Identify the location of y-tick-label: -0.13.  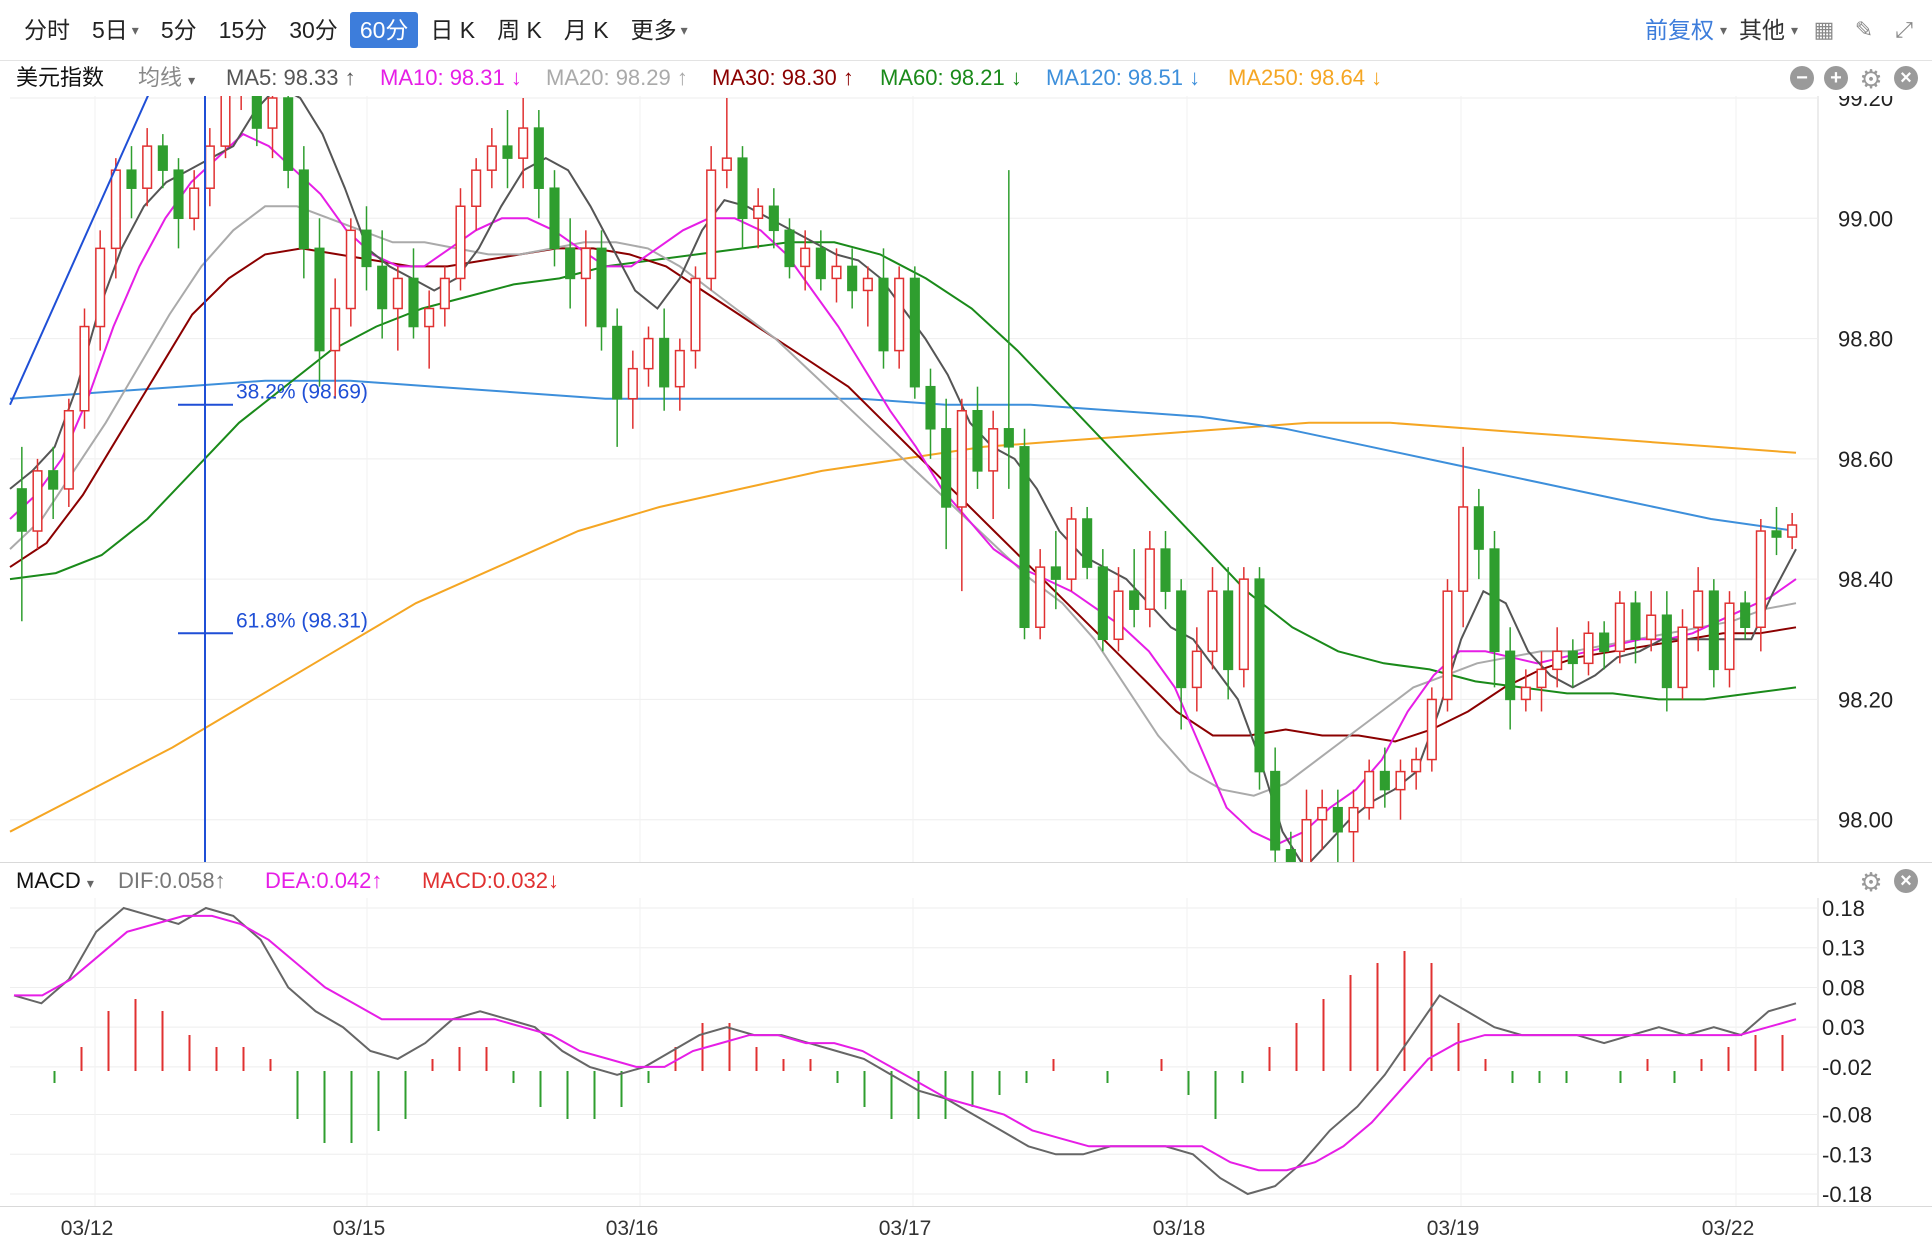
(1847, 1154).